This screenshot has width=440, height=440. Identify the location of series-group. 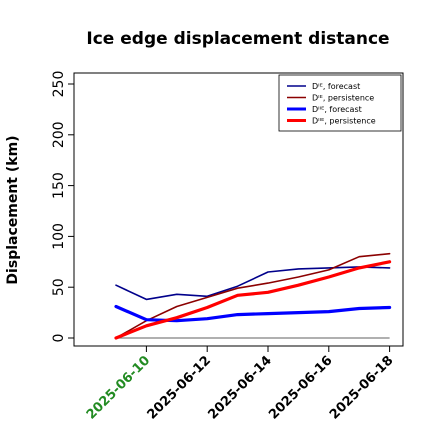
(253, 296).